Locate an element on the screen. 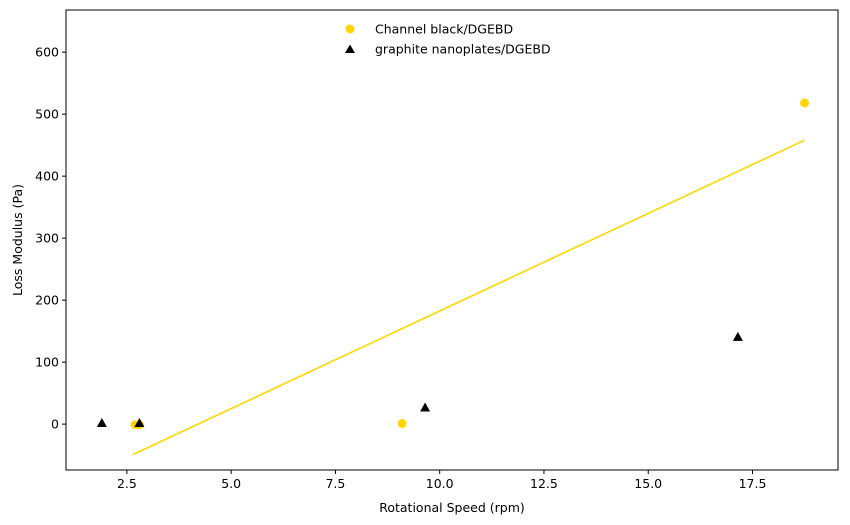 The width and height of the screenshot is (850, 525). y-tick-label: 0 is located at coordinates (55, 424).